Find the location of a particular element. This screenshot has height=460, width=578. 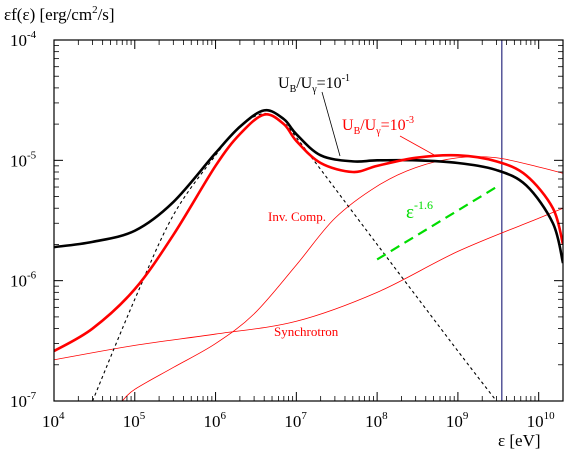

black-label-pointer is located at coordinates (331, 124).